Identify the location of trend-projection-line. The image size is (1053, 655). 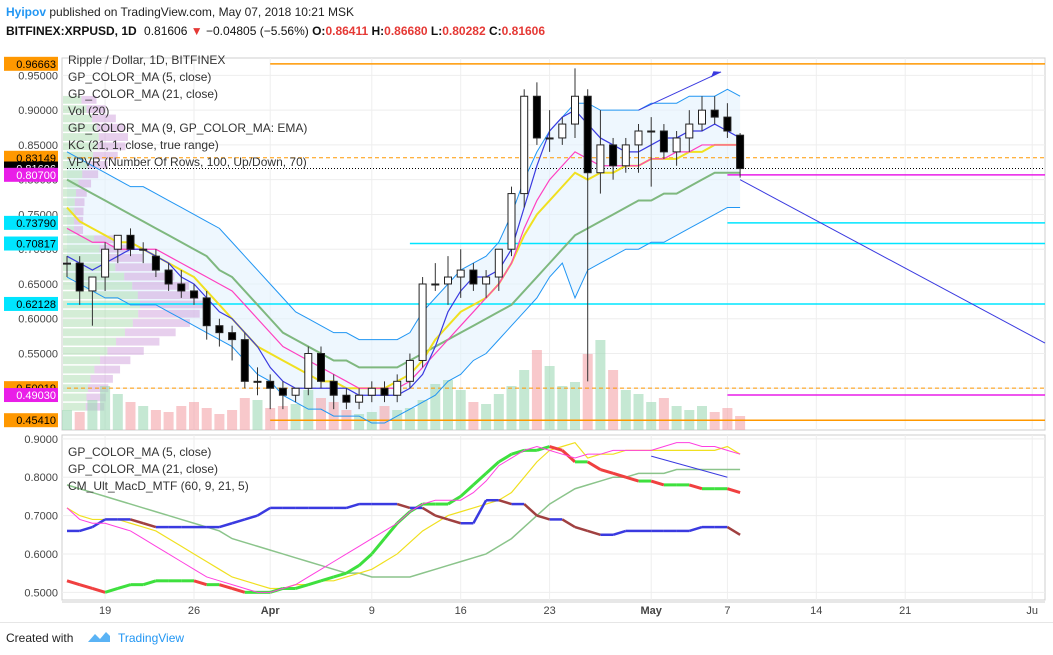
(892, 261).